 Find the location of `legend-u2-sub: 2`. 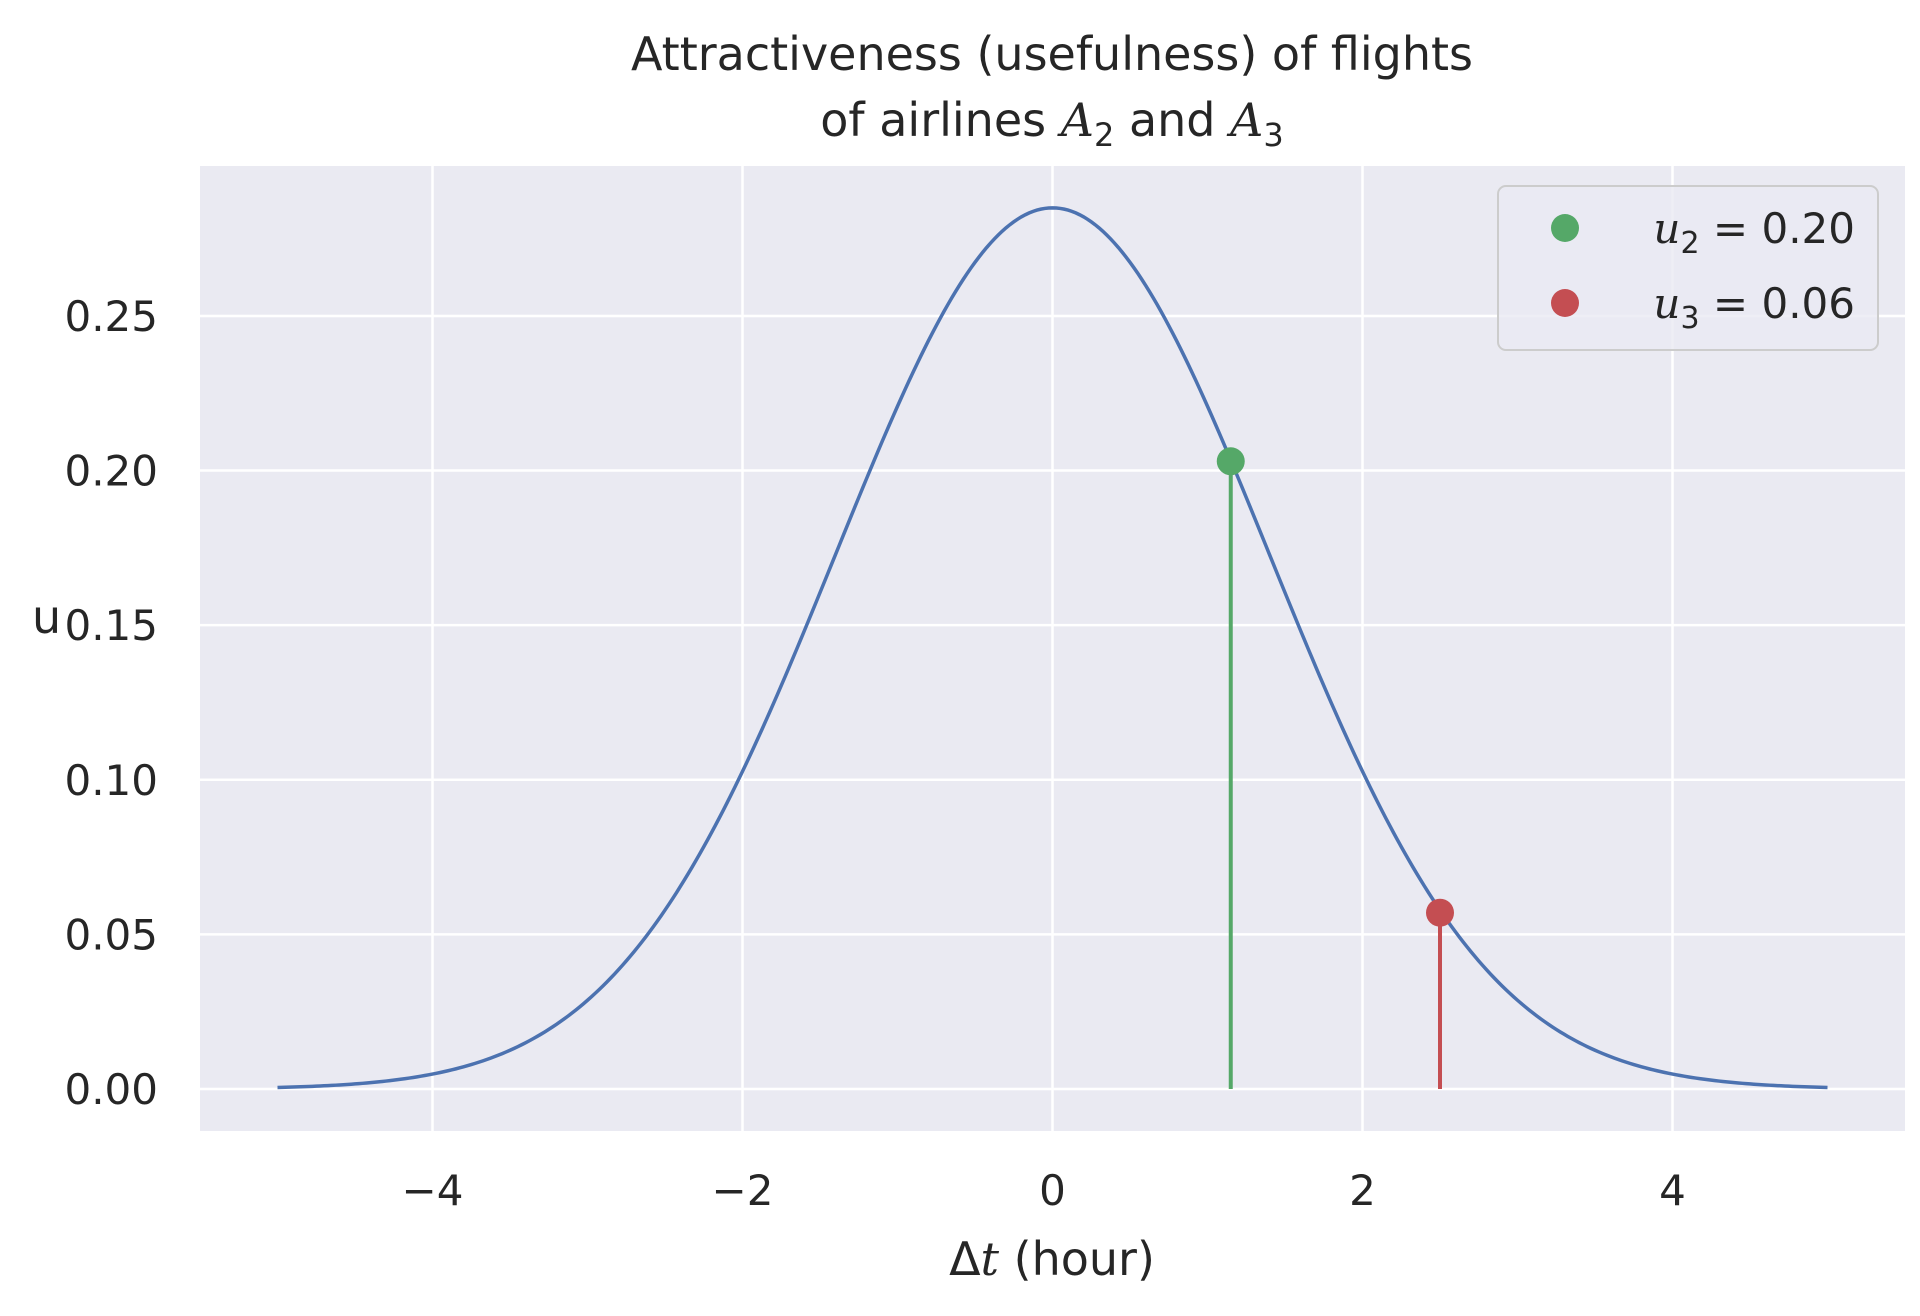

legend-u2-sub: 2 is located at coordinates (1689, 243).